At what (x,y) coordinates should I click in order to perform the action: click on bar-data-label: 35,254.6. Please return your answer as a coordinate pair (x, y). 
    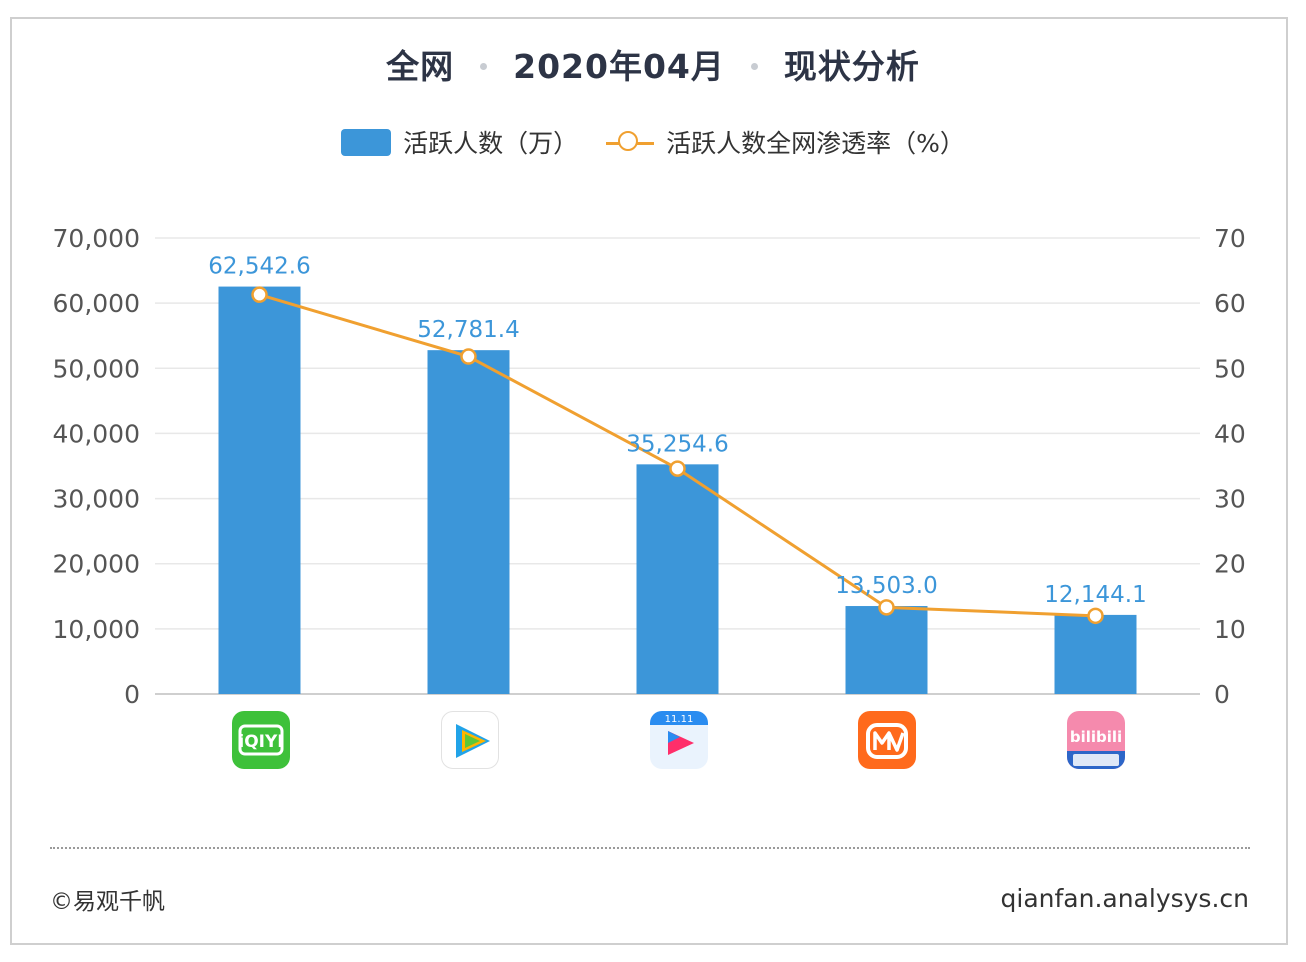
    Looking at the image, I should click on (677, 444).